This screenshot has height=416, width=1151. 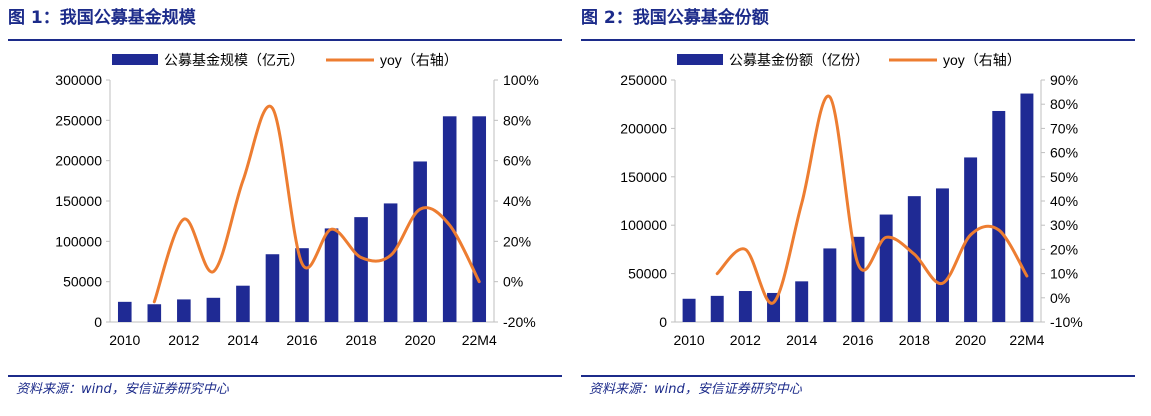 What do you see at coordinates (1064, 225) in the screenshot?
I see `y-right-tick-label: 30%` at bounding box center [1064, 225].